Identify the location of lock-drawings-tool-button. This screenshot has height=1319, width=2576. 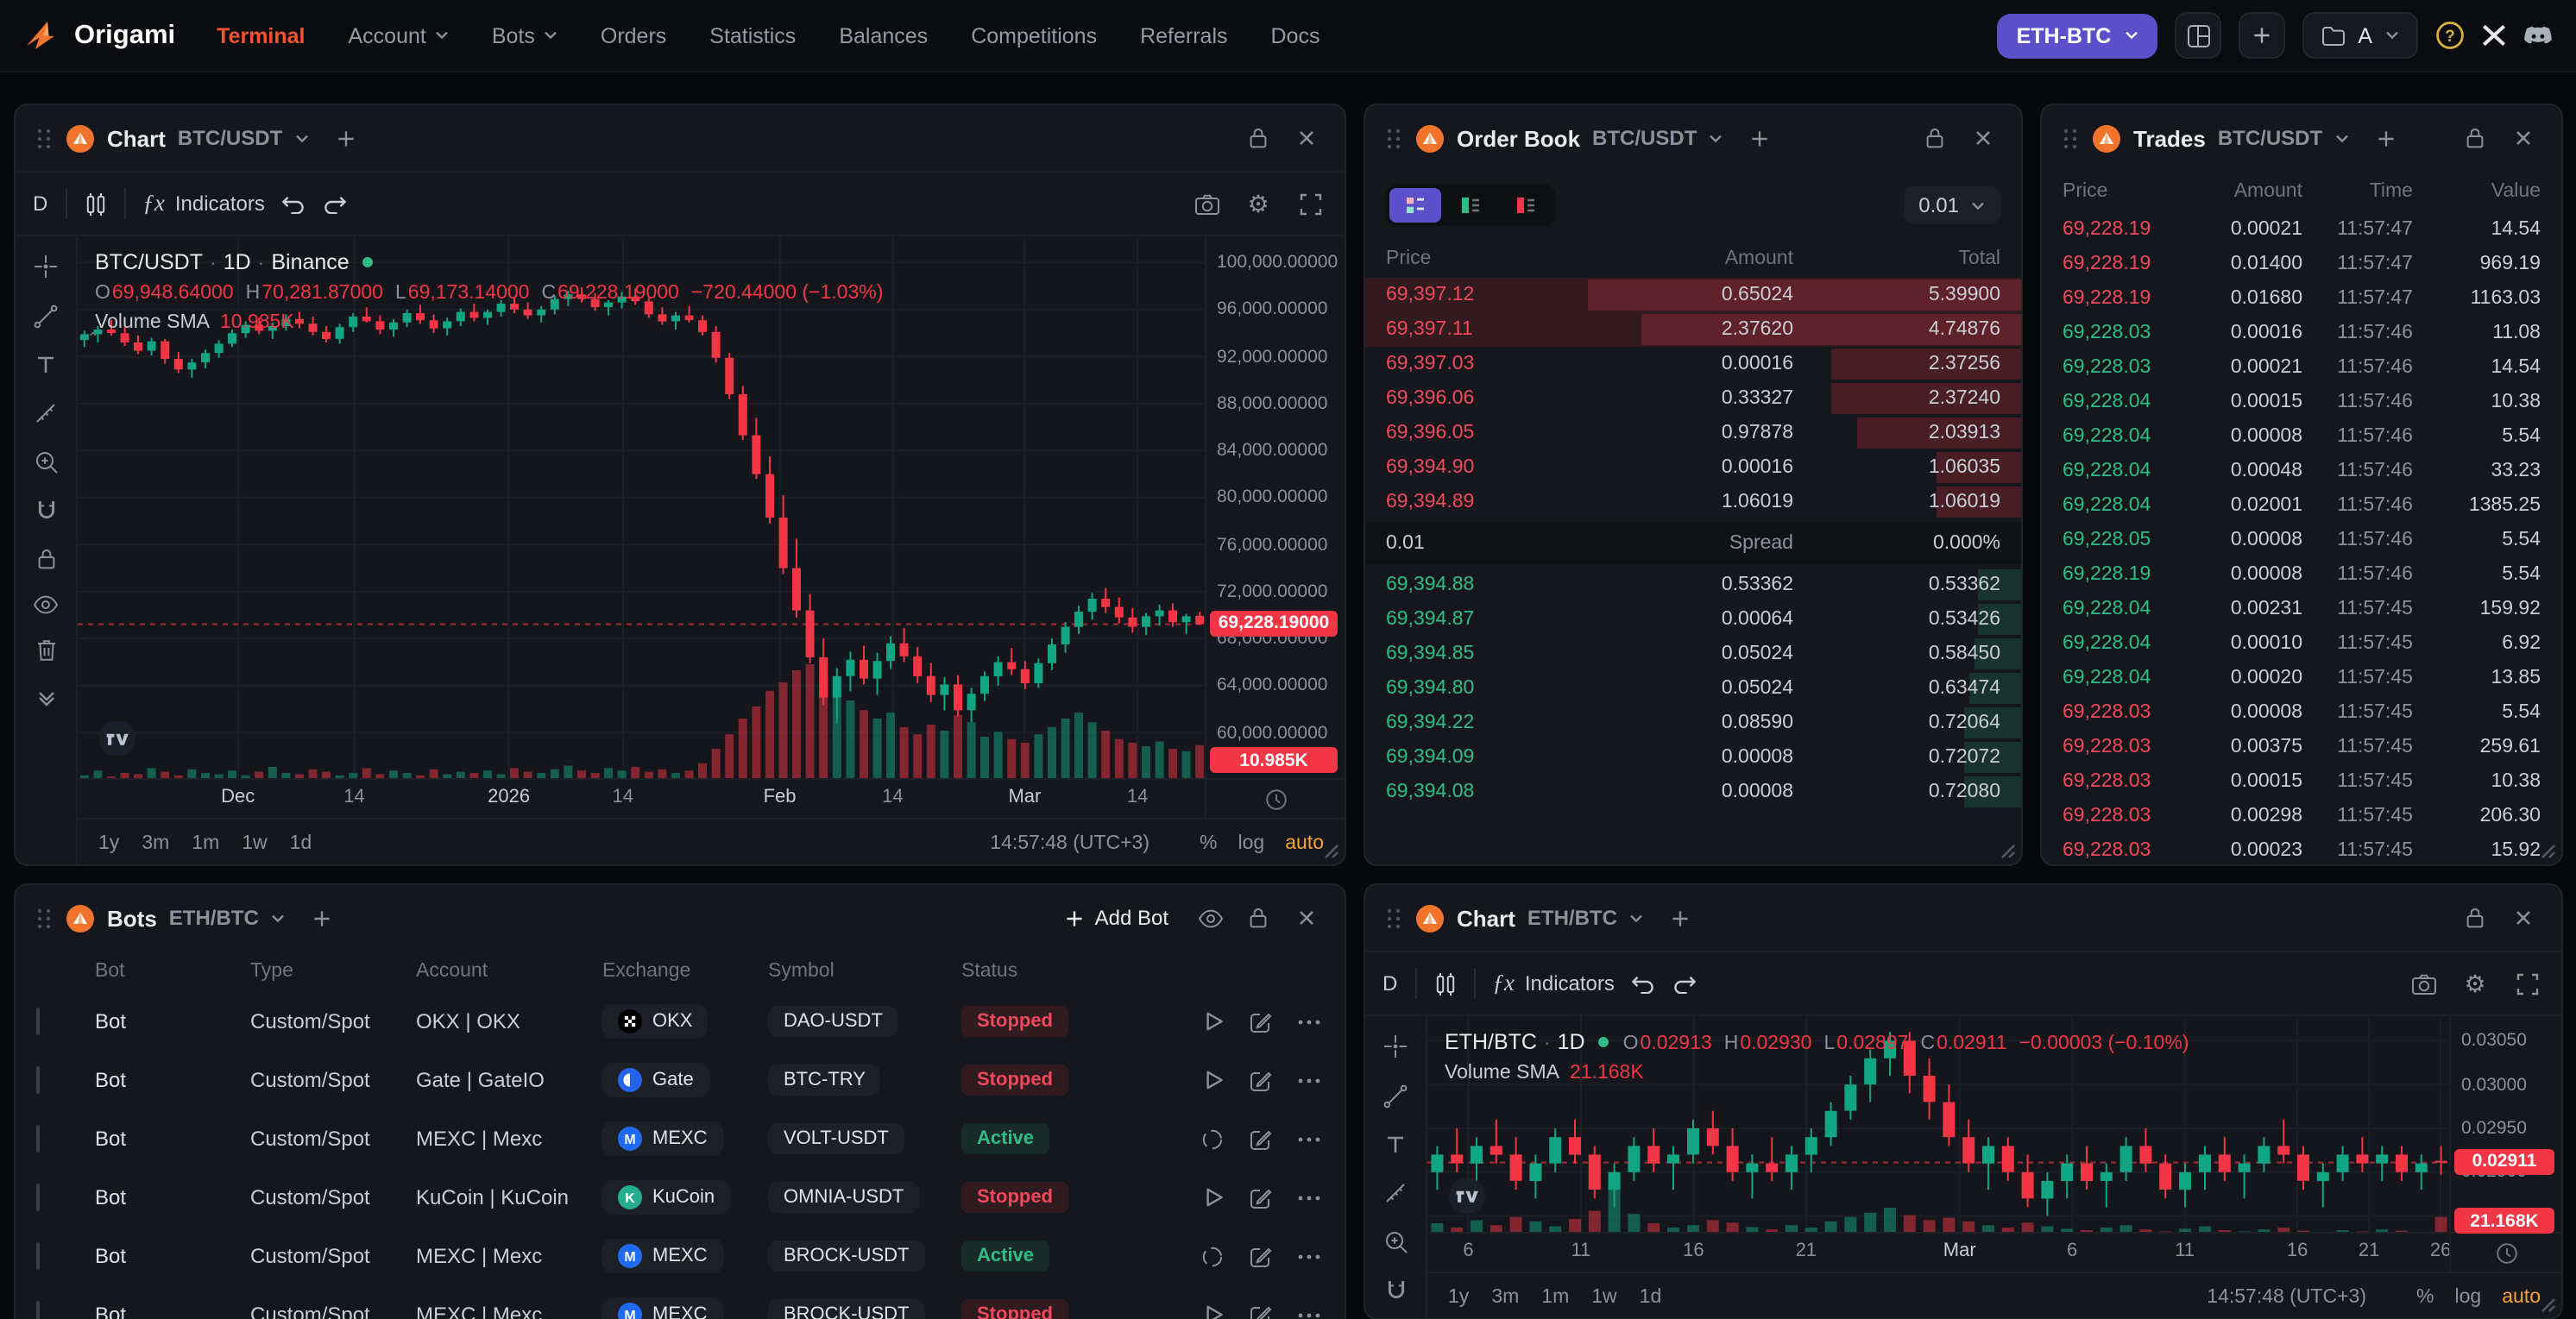
(45, 559).